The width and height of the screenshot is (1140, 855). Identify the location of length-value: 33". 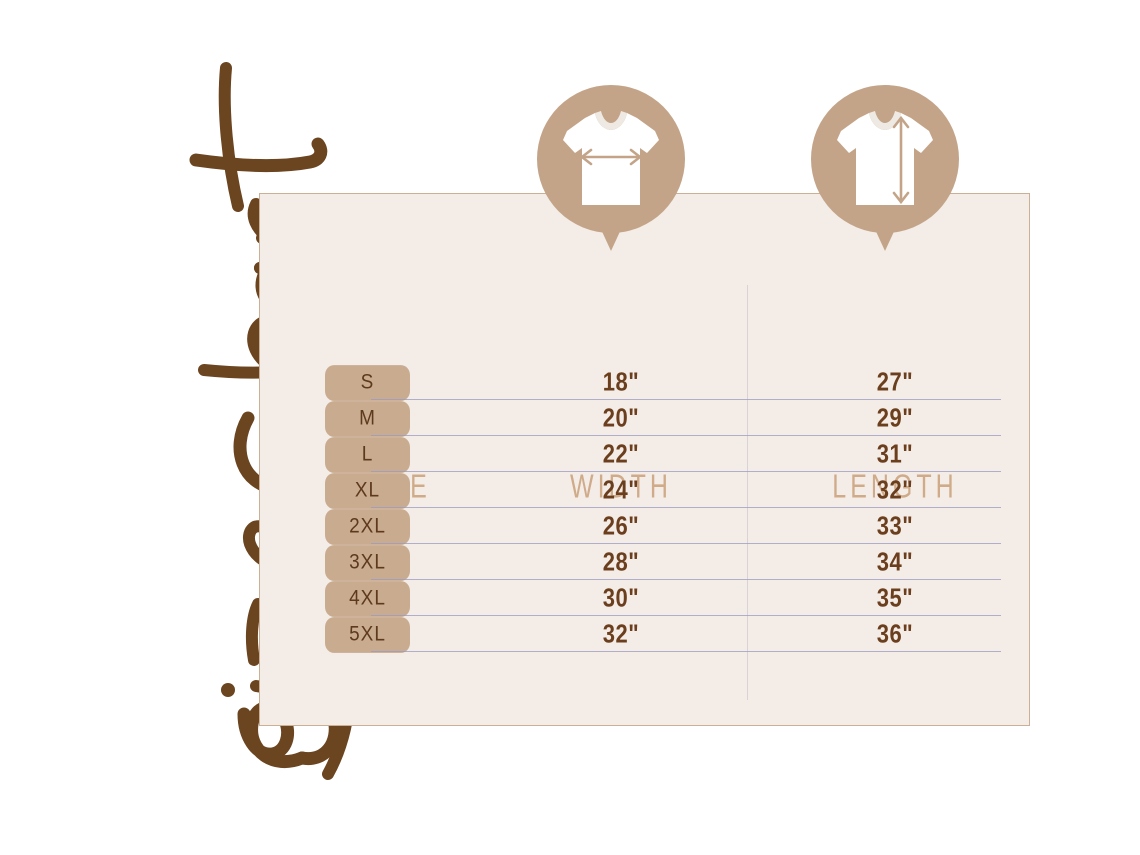
(895, 525).